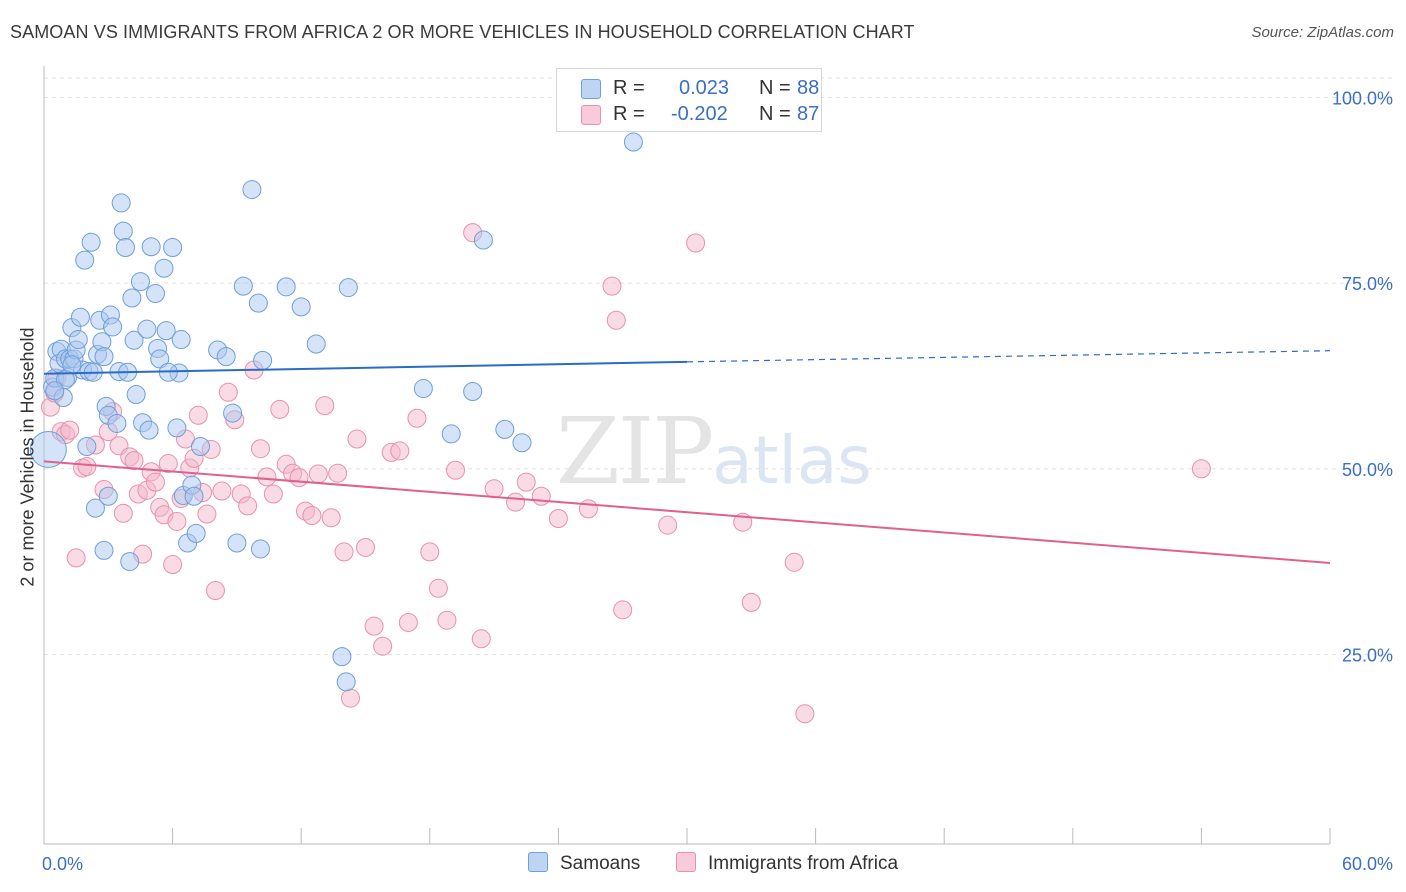 The height and width of the screenshot is (892, 1406). What do you see at coordinates (1362, 99) in the screenshot?
I see `y-tick-label: 100.0%` at bounding box center [1362, 99].